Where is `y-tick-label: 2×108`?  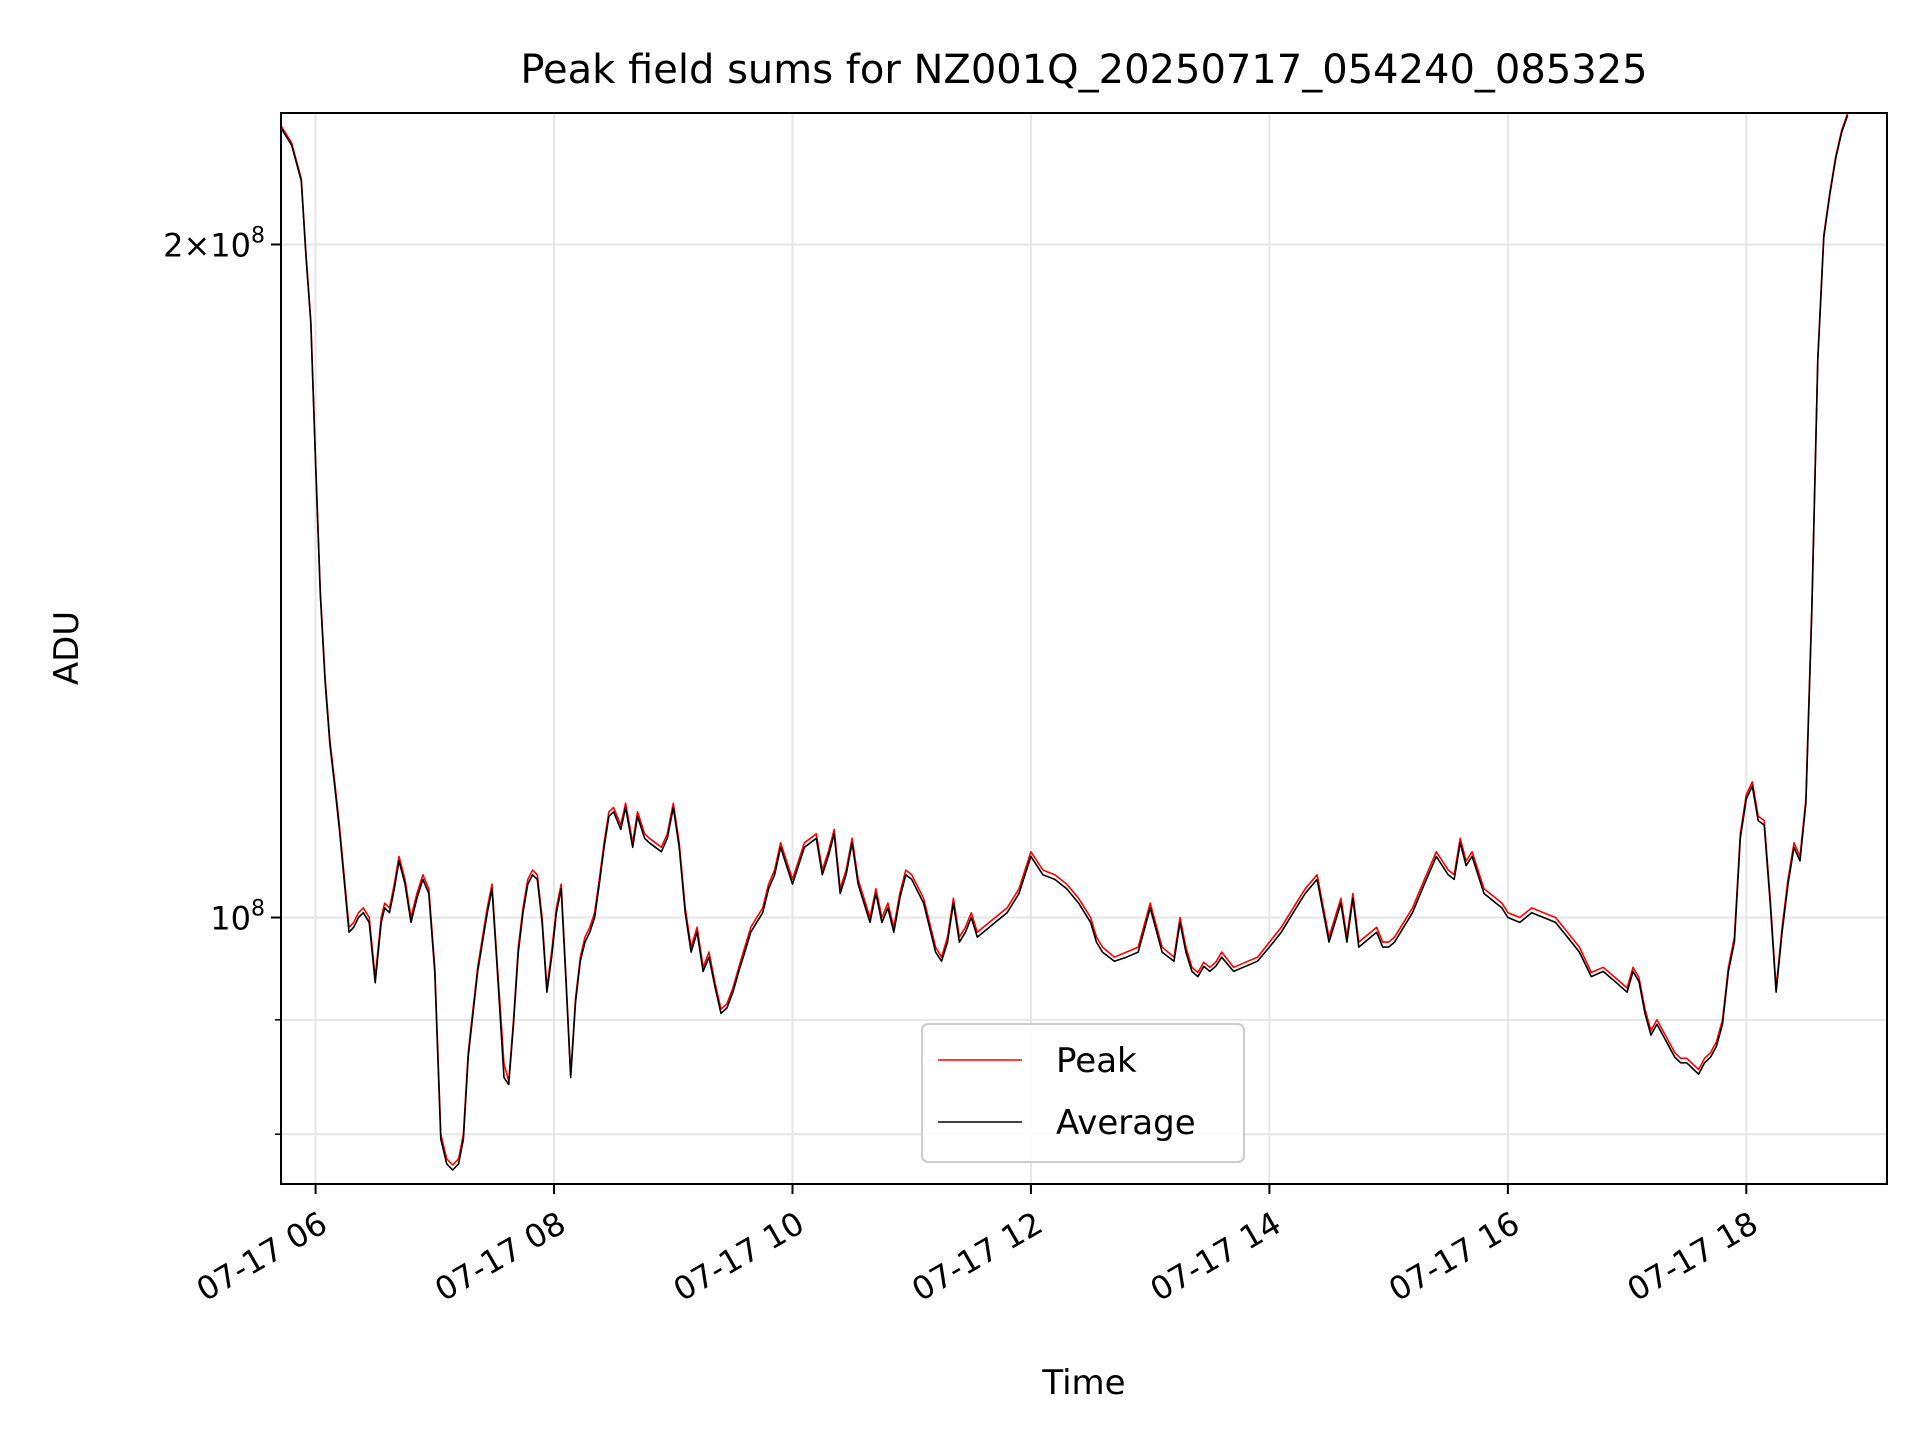
y-tick-label: 2×108 is located at coordinates (214, 243).